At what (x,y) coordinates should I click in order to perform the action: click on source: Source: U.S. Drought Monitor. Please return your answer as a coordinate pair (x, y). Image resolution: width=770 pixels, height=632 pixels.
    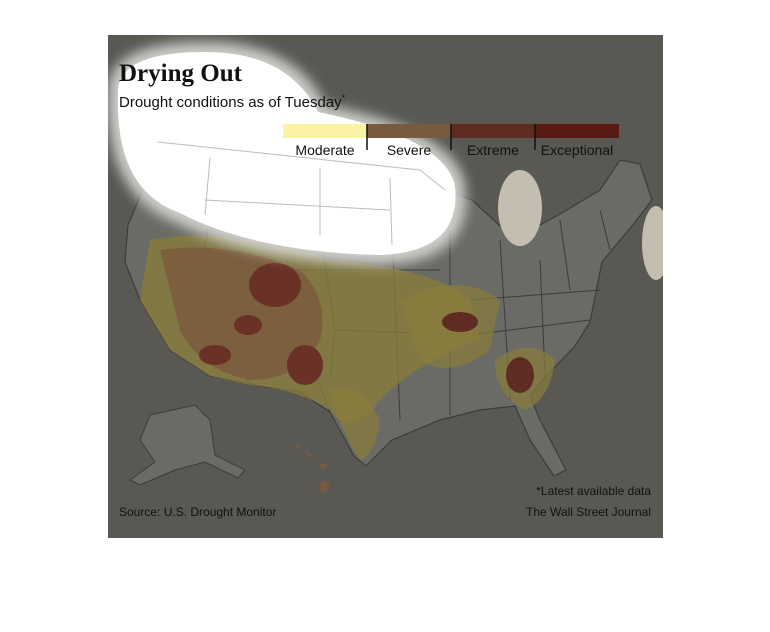
    Looking at the image, I should click on (197, 512).